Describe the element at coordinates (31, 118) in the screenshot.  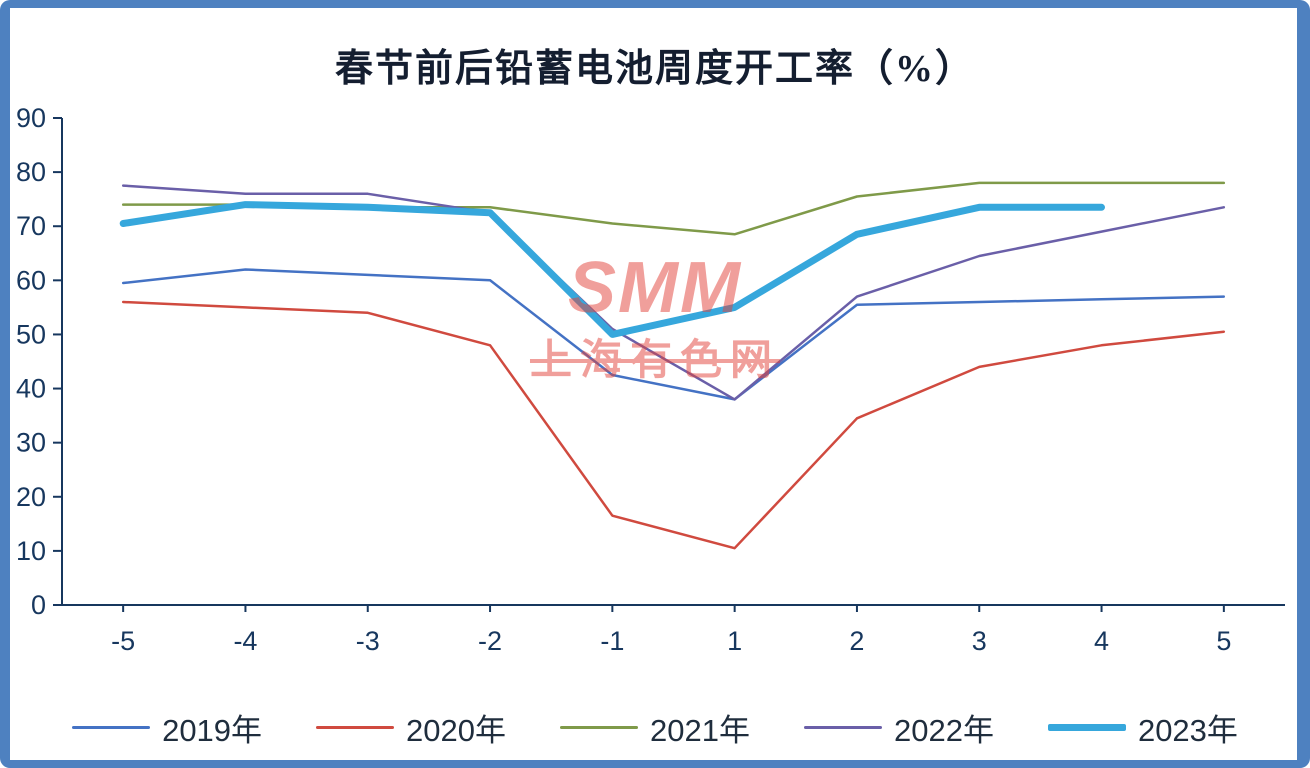
I see `y-tick-label: 90` at that location.